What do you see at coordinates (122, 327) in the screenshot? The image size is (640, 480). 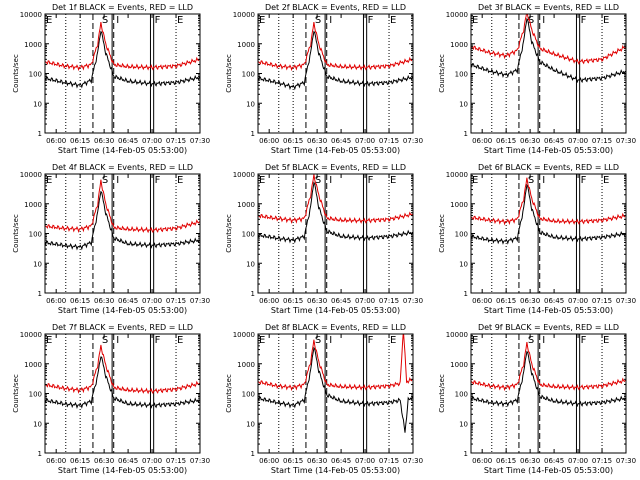 I see `chart-title: Det 7f BLACK = Events, RED = LLD` at bounding box center [122, 327].